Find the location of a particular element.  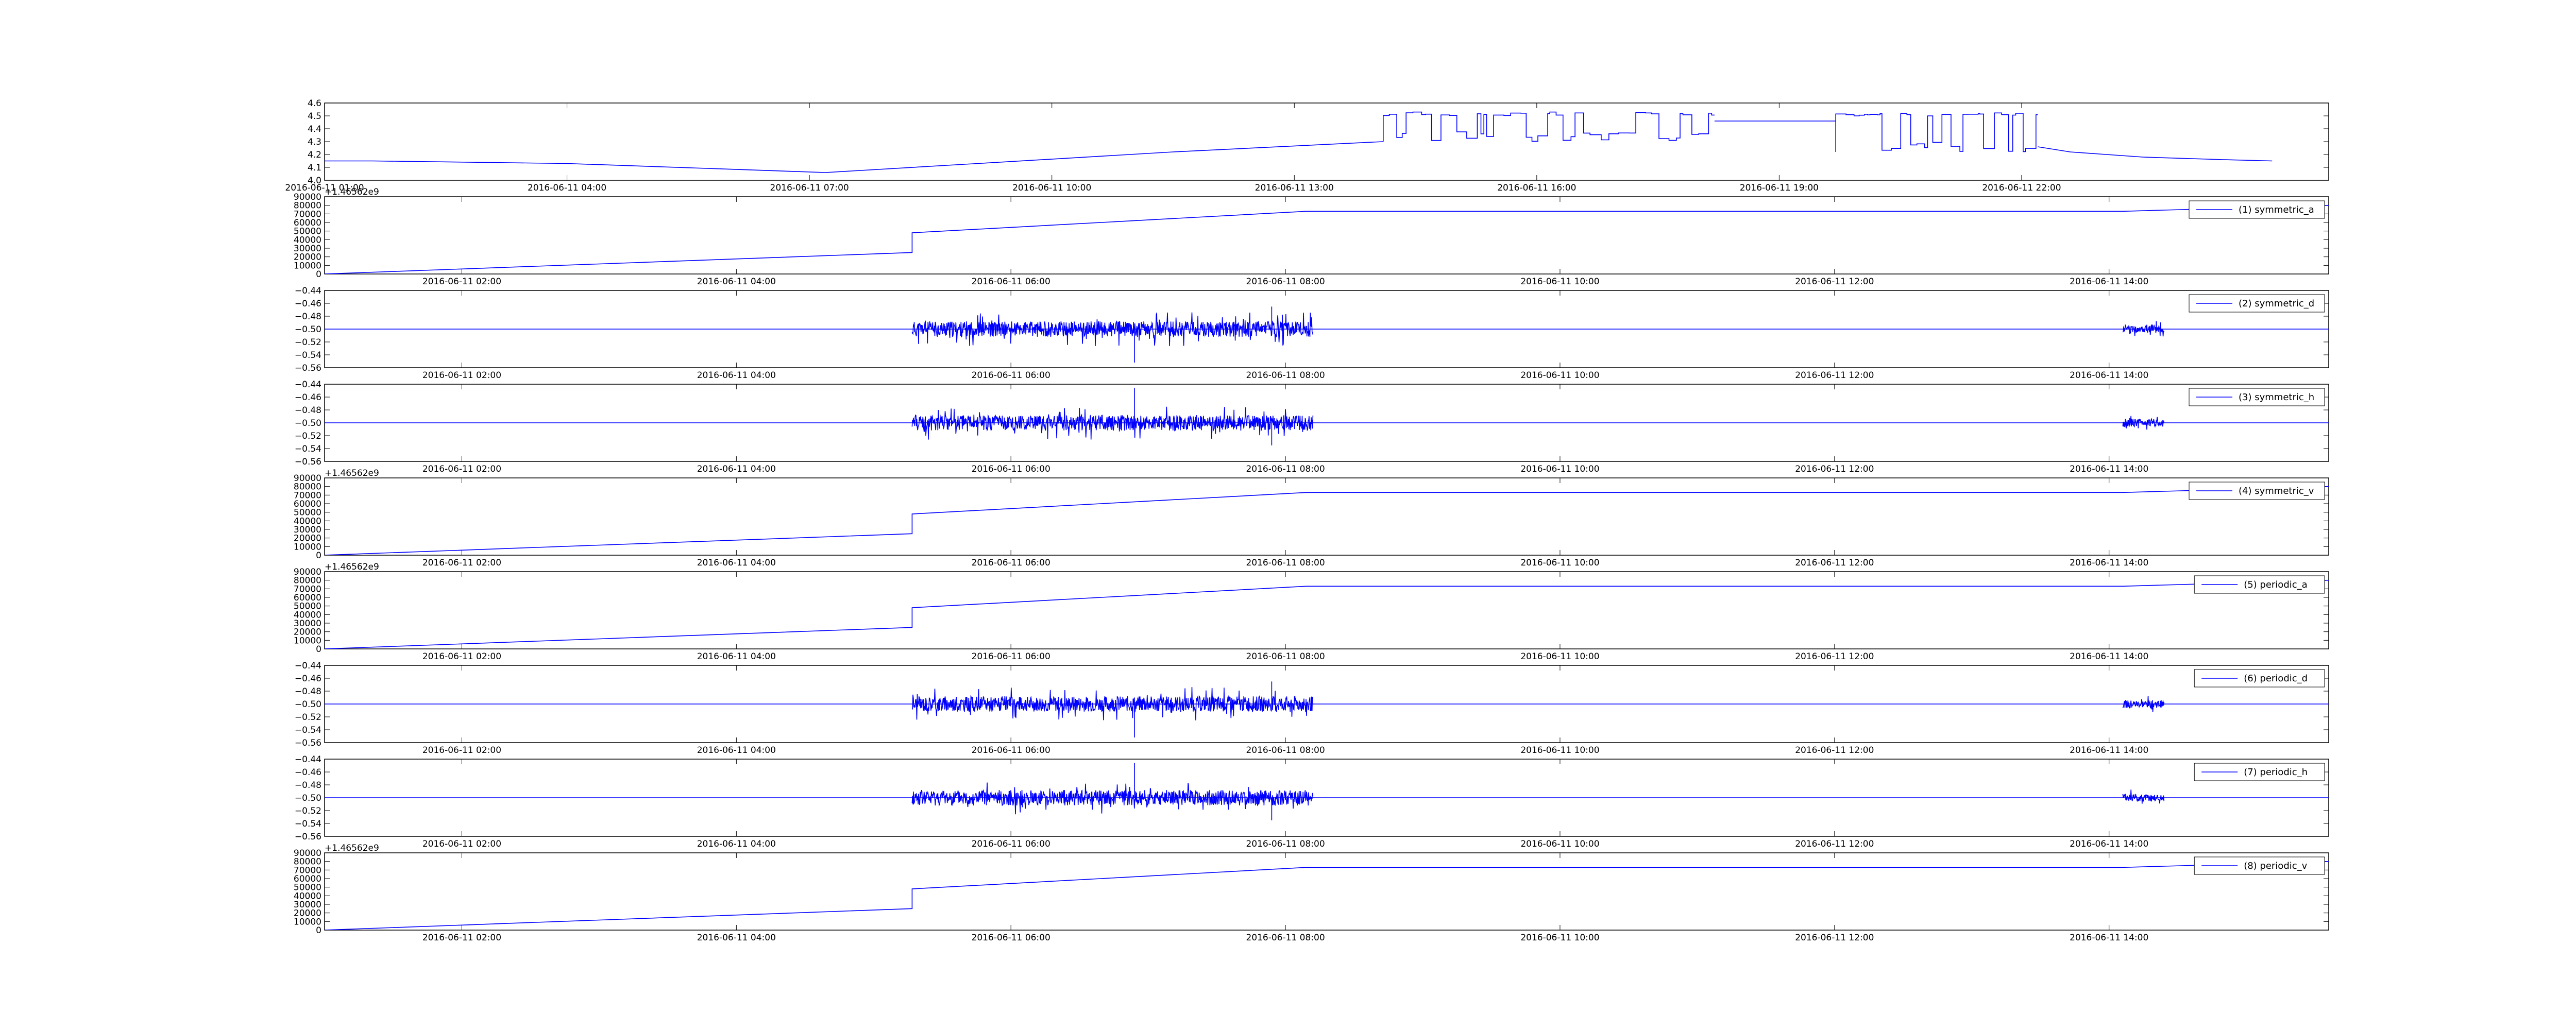

legend: (3) symmetric_h is located at coordinates (2257, 397).